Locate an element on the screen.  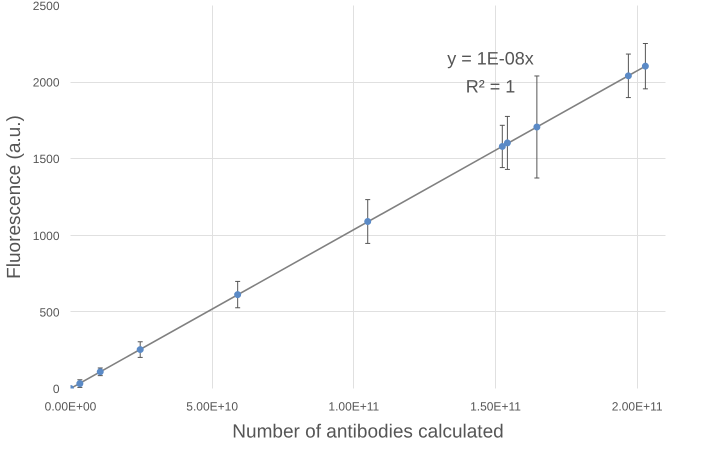
y-tick-label: 1000 is located at coordinates (46, 235).